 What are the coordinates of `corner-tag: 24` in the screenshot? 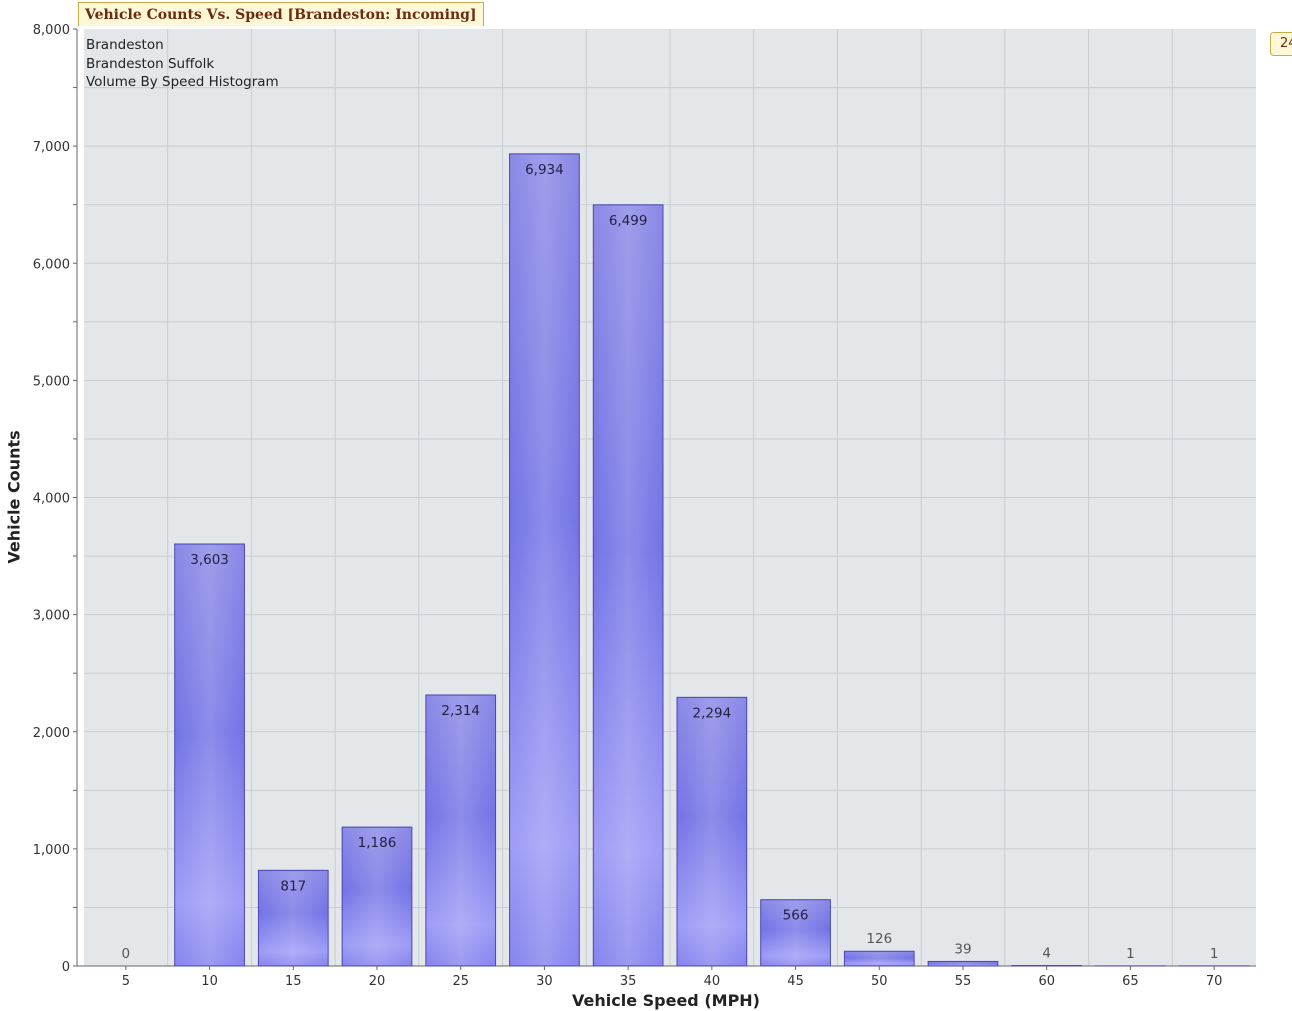 It's located at (1281, 44).